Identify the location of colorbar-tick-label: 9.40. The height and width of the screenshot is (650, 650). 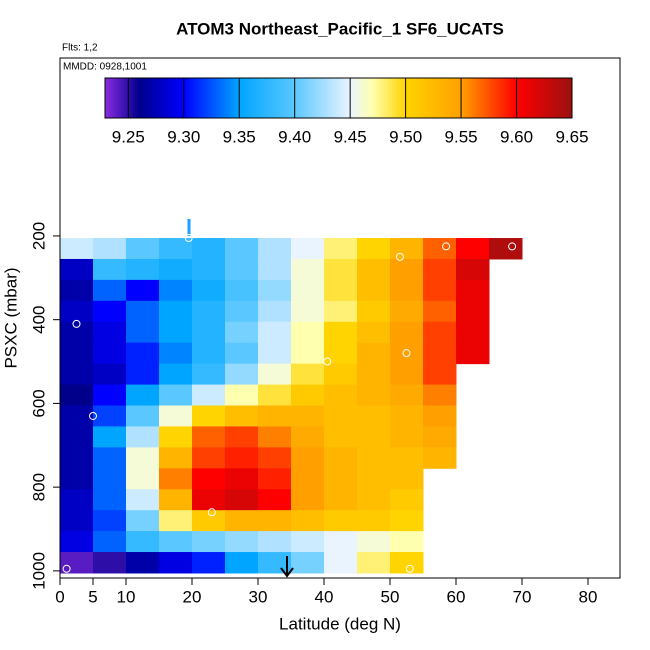
(294, 136).